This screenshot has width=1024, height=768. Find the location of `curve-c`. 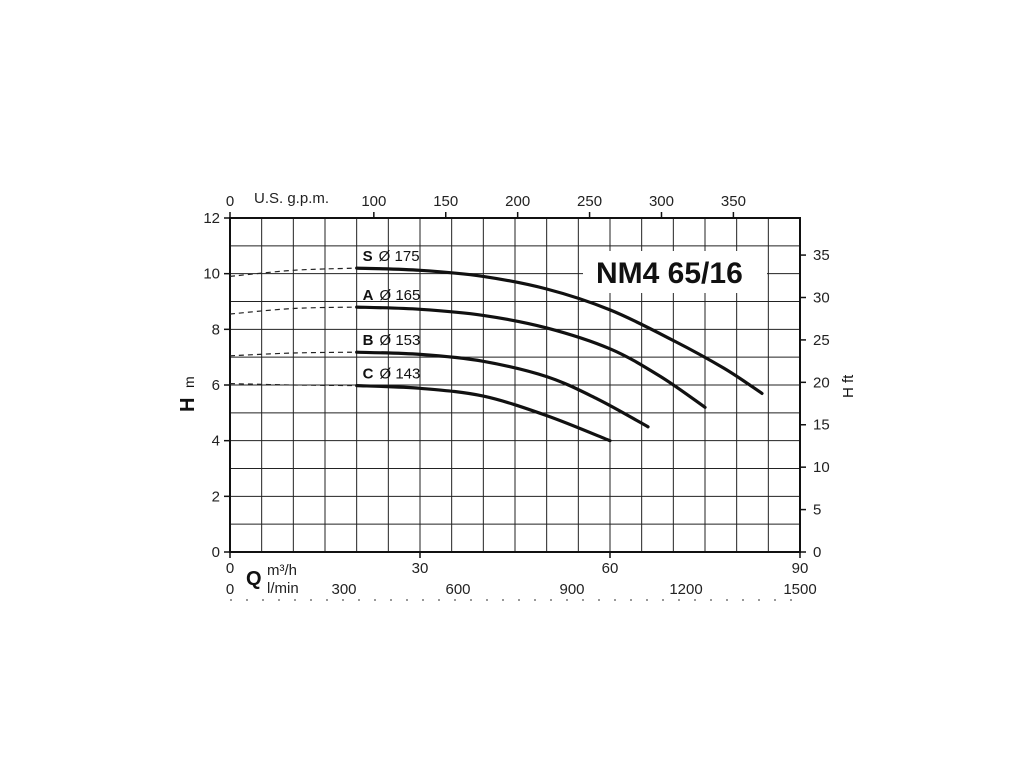

curve-c is located at coordinates (483, 413).